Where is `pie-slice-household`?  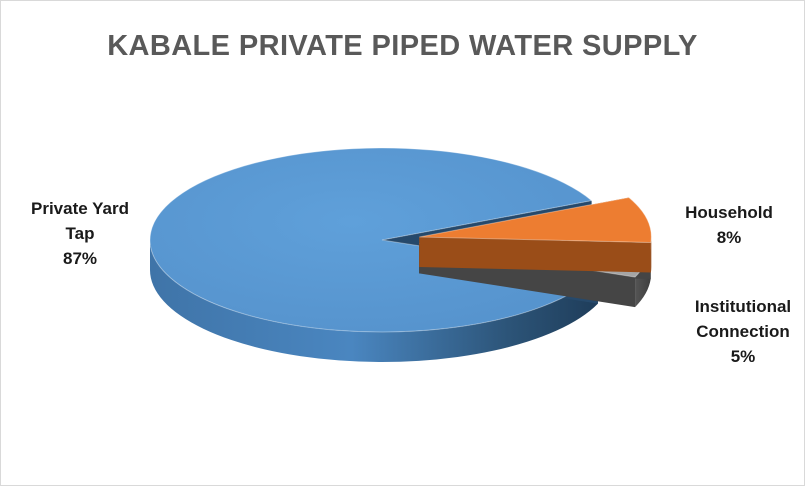 pie-slice-household is located at coordinates (535, 235).